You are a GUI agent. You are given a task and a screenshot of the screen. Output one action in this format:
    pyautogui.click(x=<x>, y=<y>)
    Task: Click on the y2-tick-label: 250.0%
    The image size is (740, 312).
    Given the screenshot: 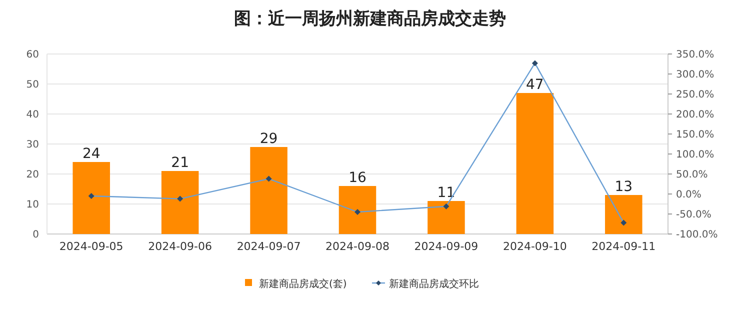 What is the action you would take?
    pyautogui.click(x=695, y=95)
    